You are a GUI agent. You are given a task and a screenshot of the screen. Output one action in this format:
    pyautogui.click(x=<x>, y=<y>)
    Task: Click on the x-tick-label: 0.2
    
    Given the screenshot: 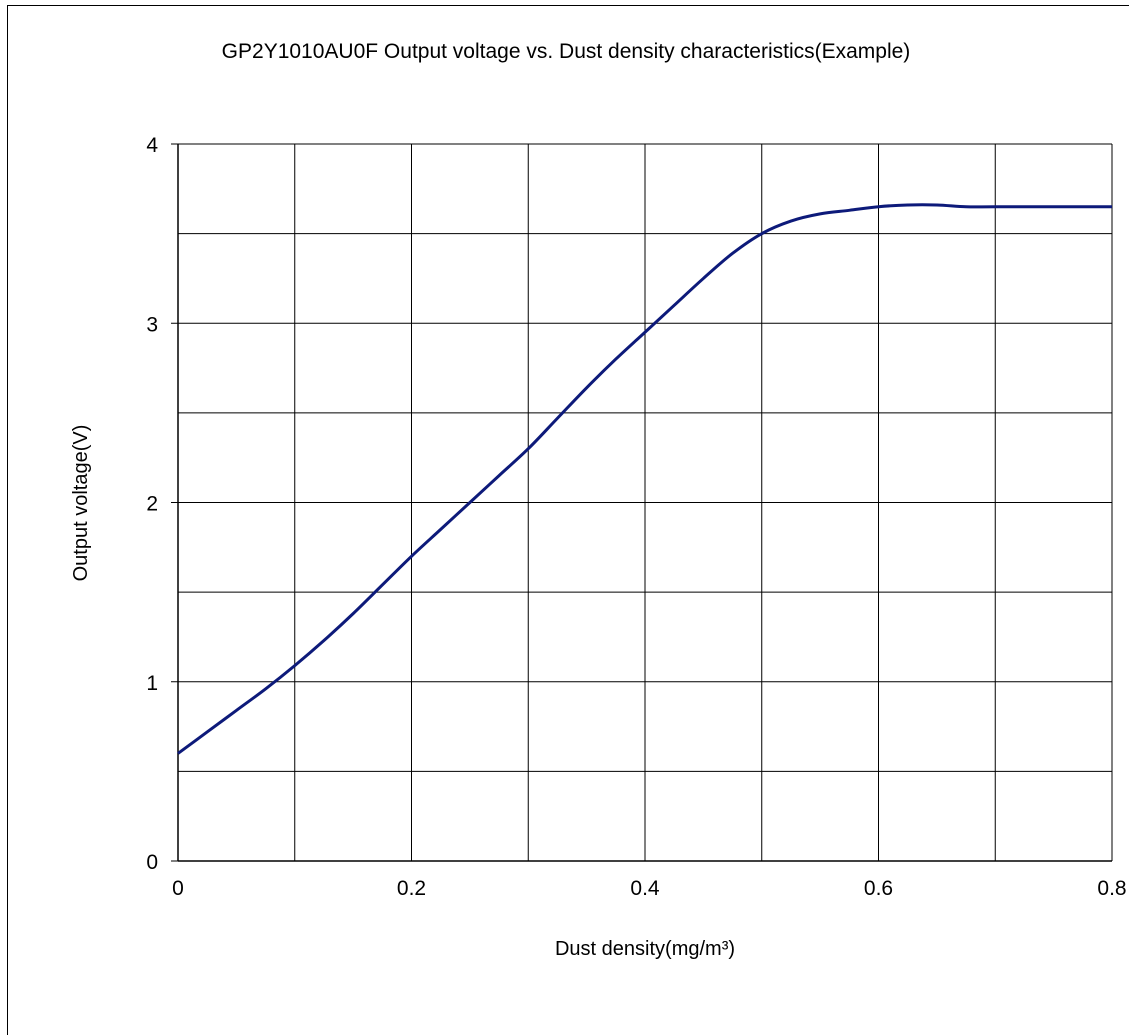 What is the action you would take?
    pyautogui.click(x=411, y=888)
    